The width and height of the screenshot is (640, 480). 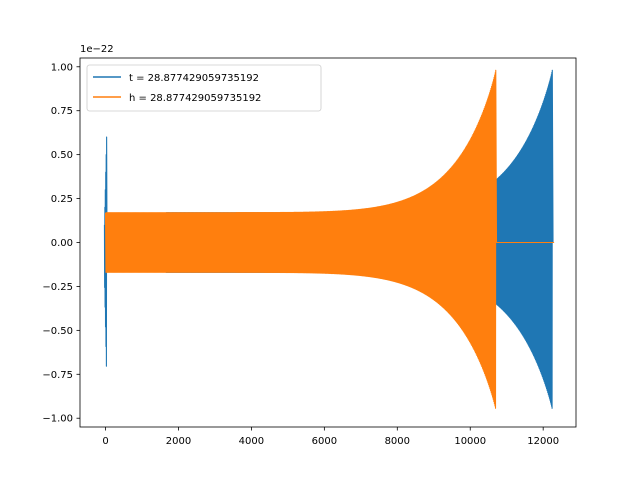 What do you see at coordinates (62, 111) in the screenshot?
I see `y-tick-label: 0.75` at bounding box center [62, 111].